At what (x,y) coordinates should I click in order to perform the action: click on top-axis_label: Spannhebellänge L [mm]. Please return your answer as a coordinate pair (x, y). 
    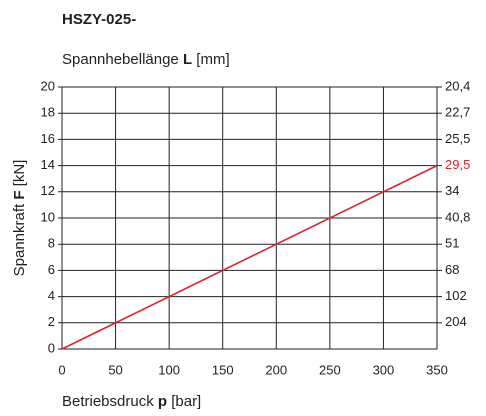
    Looking at the image, I should click on (146, 59).